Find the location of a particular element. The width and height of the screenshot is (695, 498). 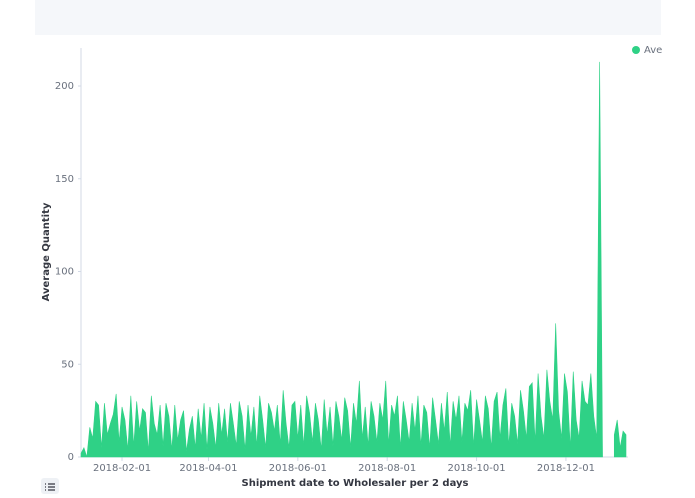

x-axis-title: Shipment date to Wholesaler per 2 days is located at coordinates (355, 483).